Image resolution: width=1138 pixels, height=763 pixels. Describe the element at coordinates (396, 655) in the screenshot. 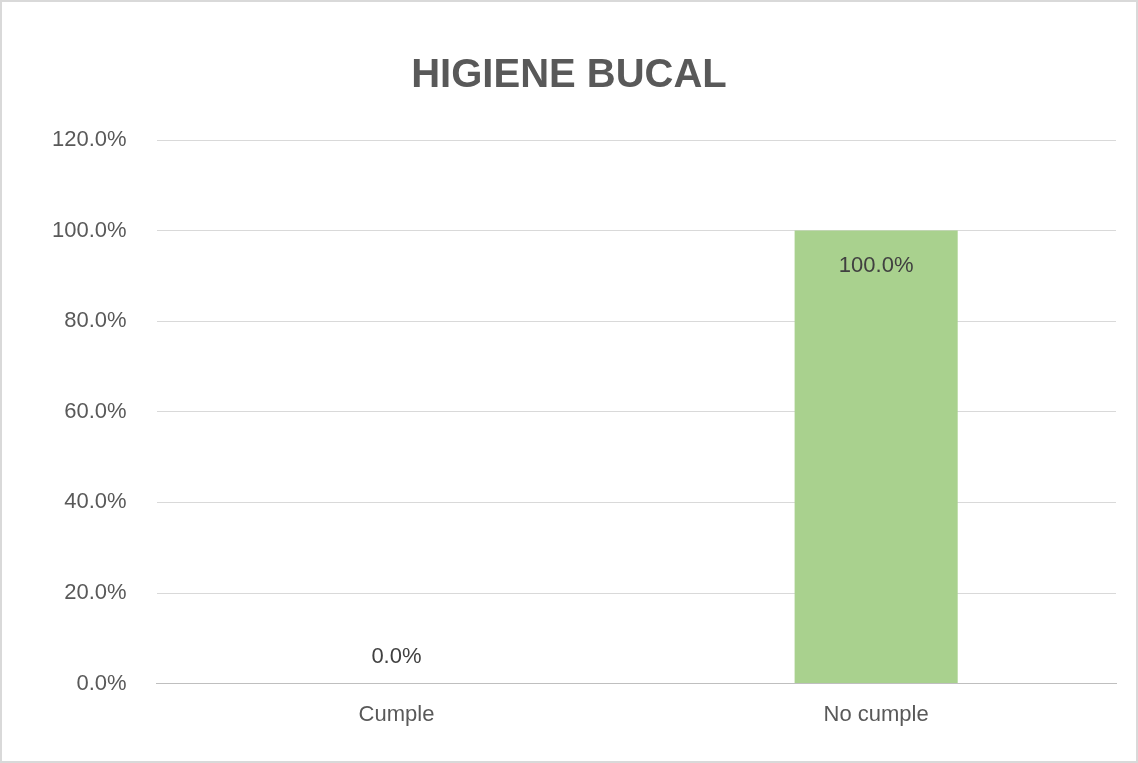

I see `data-label: 0.0%` at that location.